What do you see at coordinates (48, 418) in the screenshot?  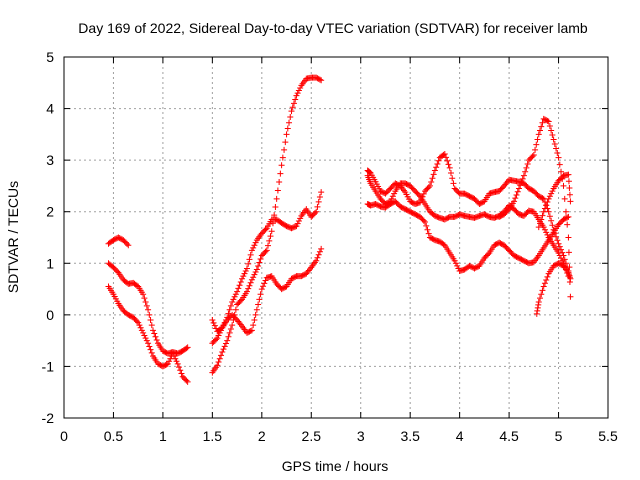 I see `y-tick-label: -2` at bounding box center [48, 418].